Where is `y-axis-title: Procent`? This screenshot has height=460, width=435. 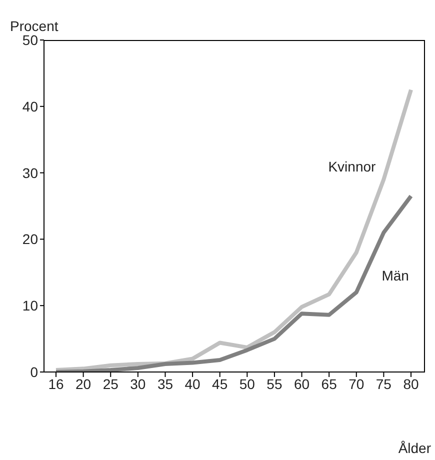 y-axis-title: Procent is located at coordinates (34, 26).